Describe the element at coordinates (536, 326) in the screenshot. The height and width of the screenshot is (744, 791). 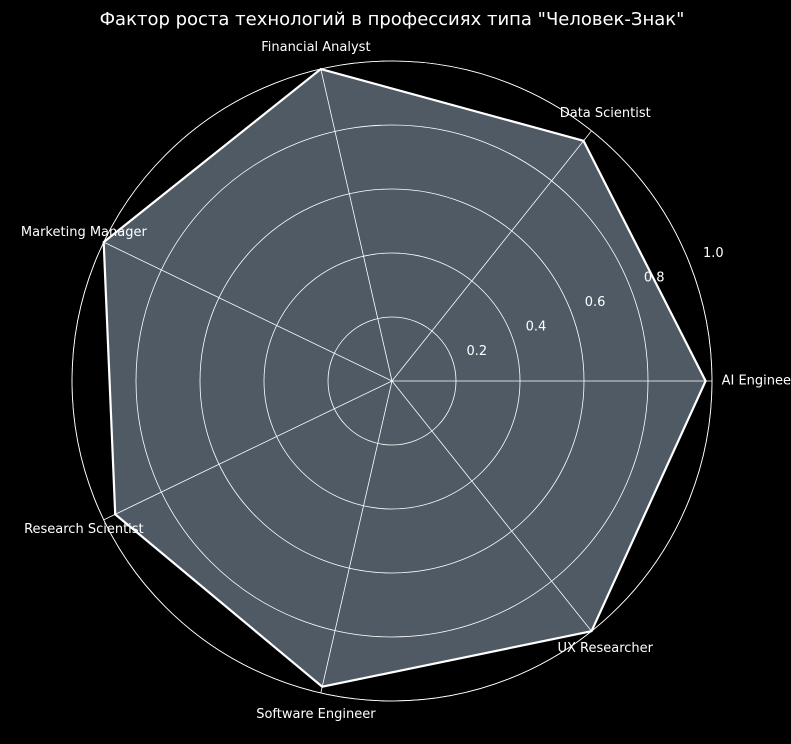
I see `r-tick-label: 0.4` at that location.